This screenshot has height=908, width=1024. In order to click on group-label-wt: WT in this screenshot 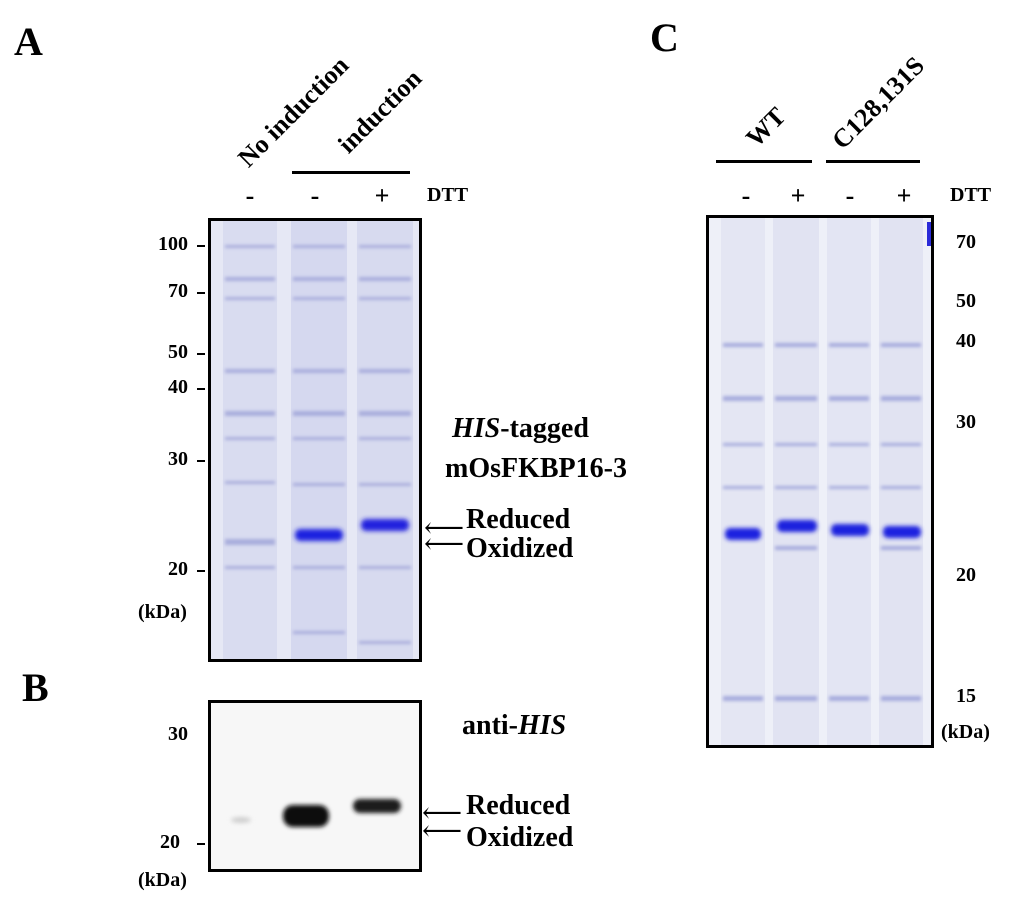, I will do `click(766, 127)`.